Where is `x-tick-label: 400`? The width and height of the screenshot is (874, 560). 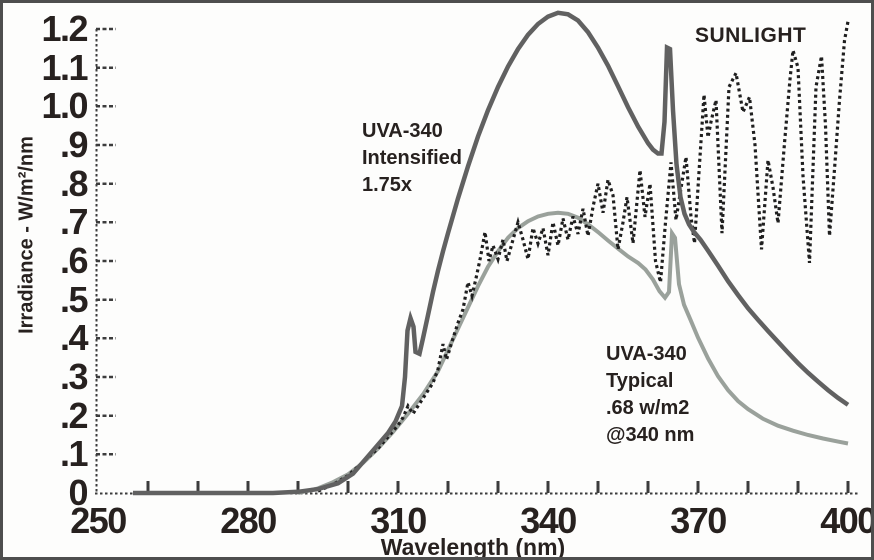
x-tick-label: 400 is located at coordinates (847, 520).